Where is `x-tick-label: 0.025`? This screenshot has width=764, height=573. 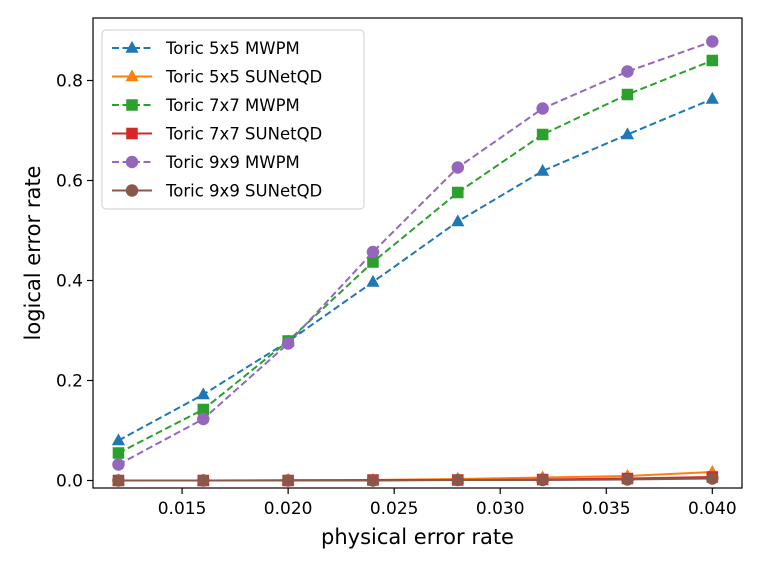
x-tick-label: 0.025 is located at coordinates (394, 509).